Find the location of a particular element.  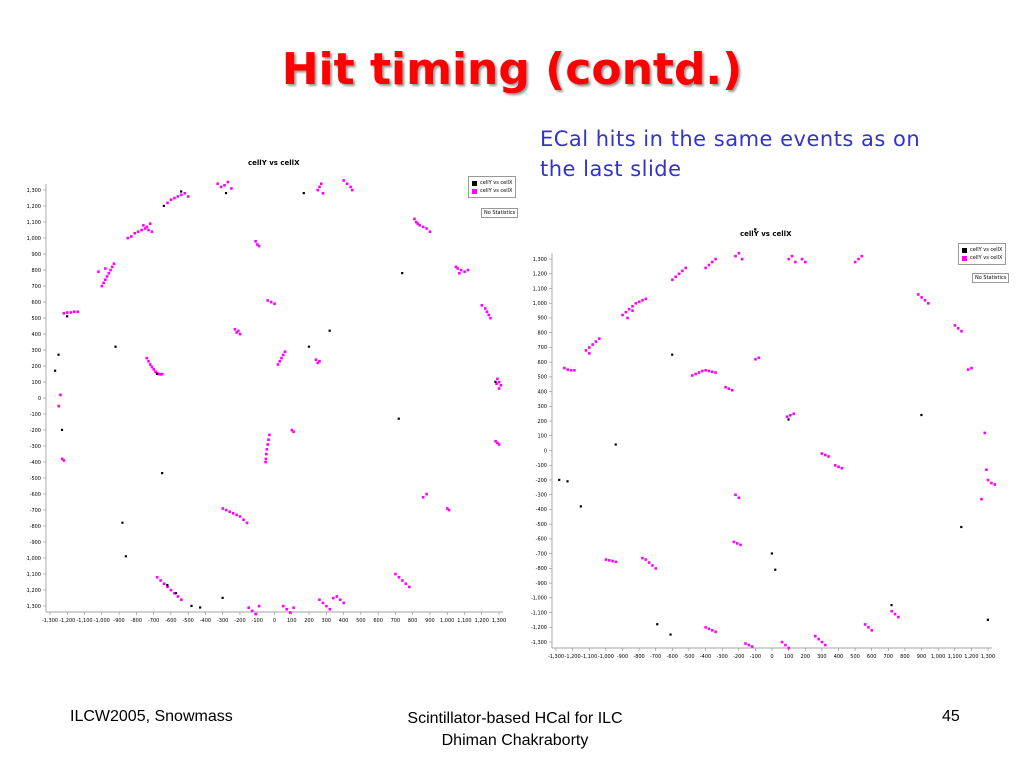

x-tick-label: 800 is located at coordinates (905, 657).